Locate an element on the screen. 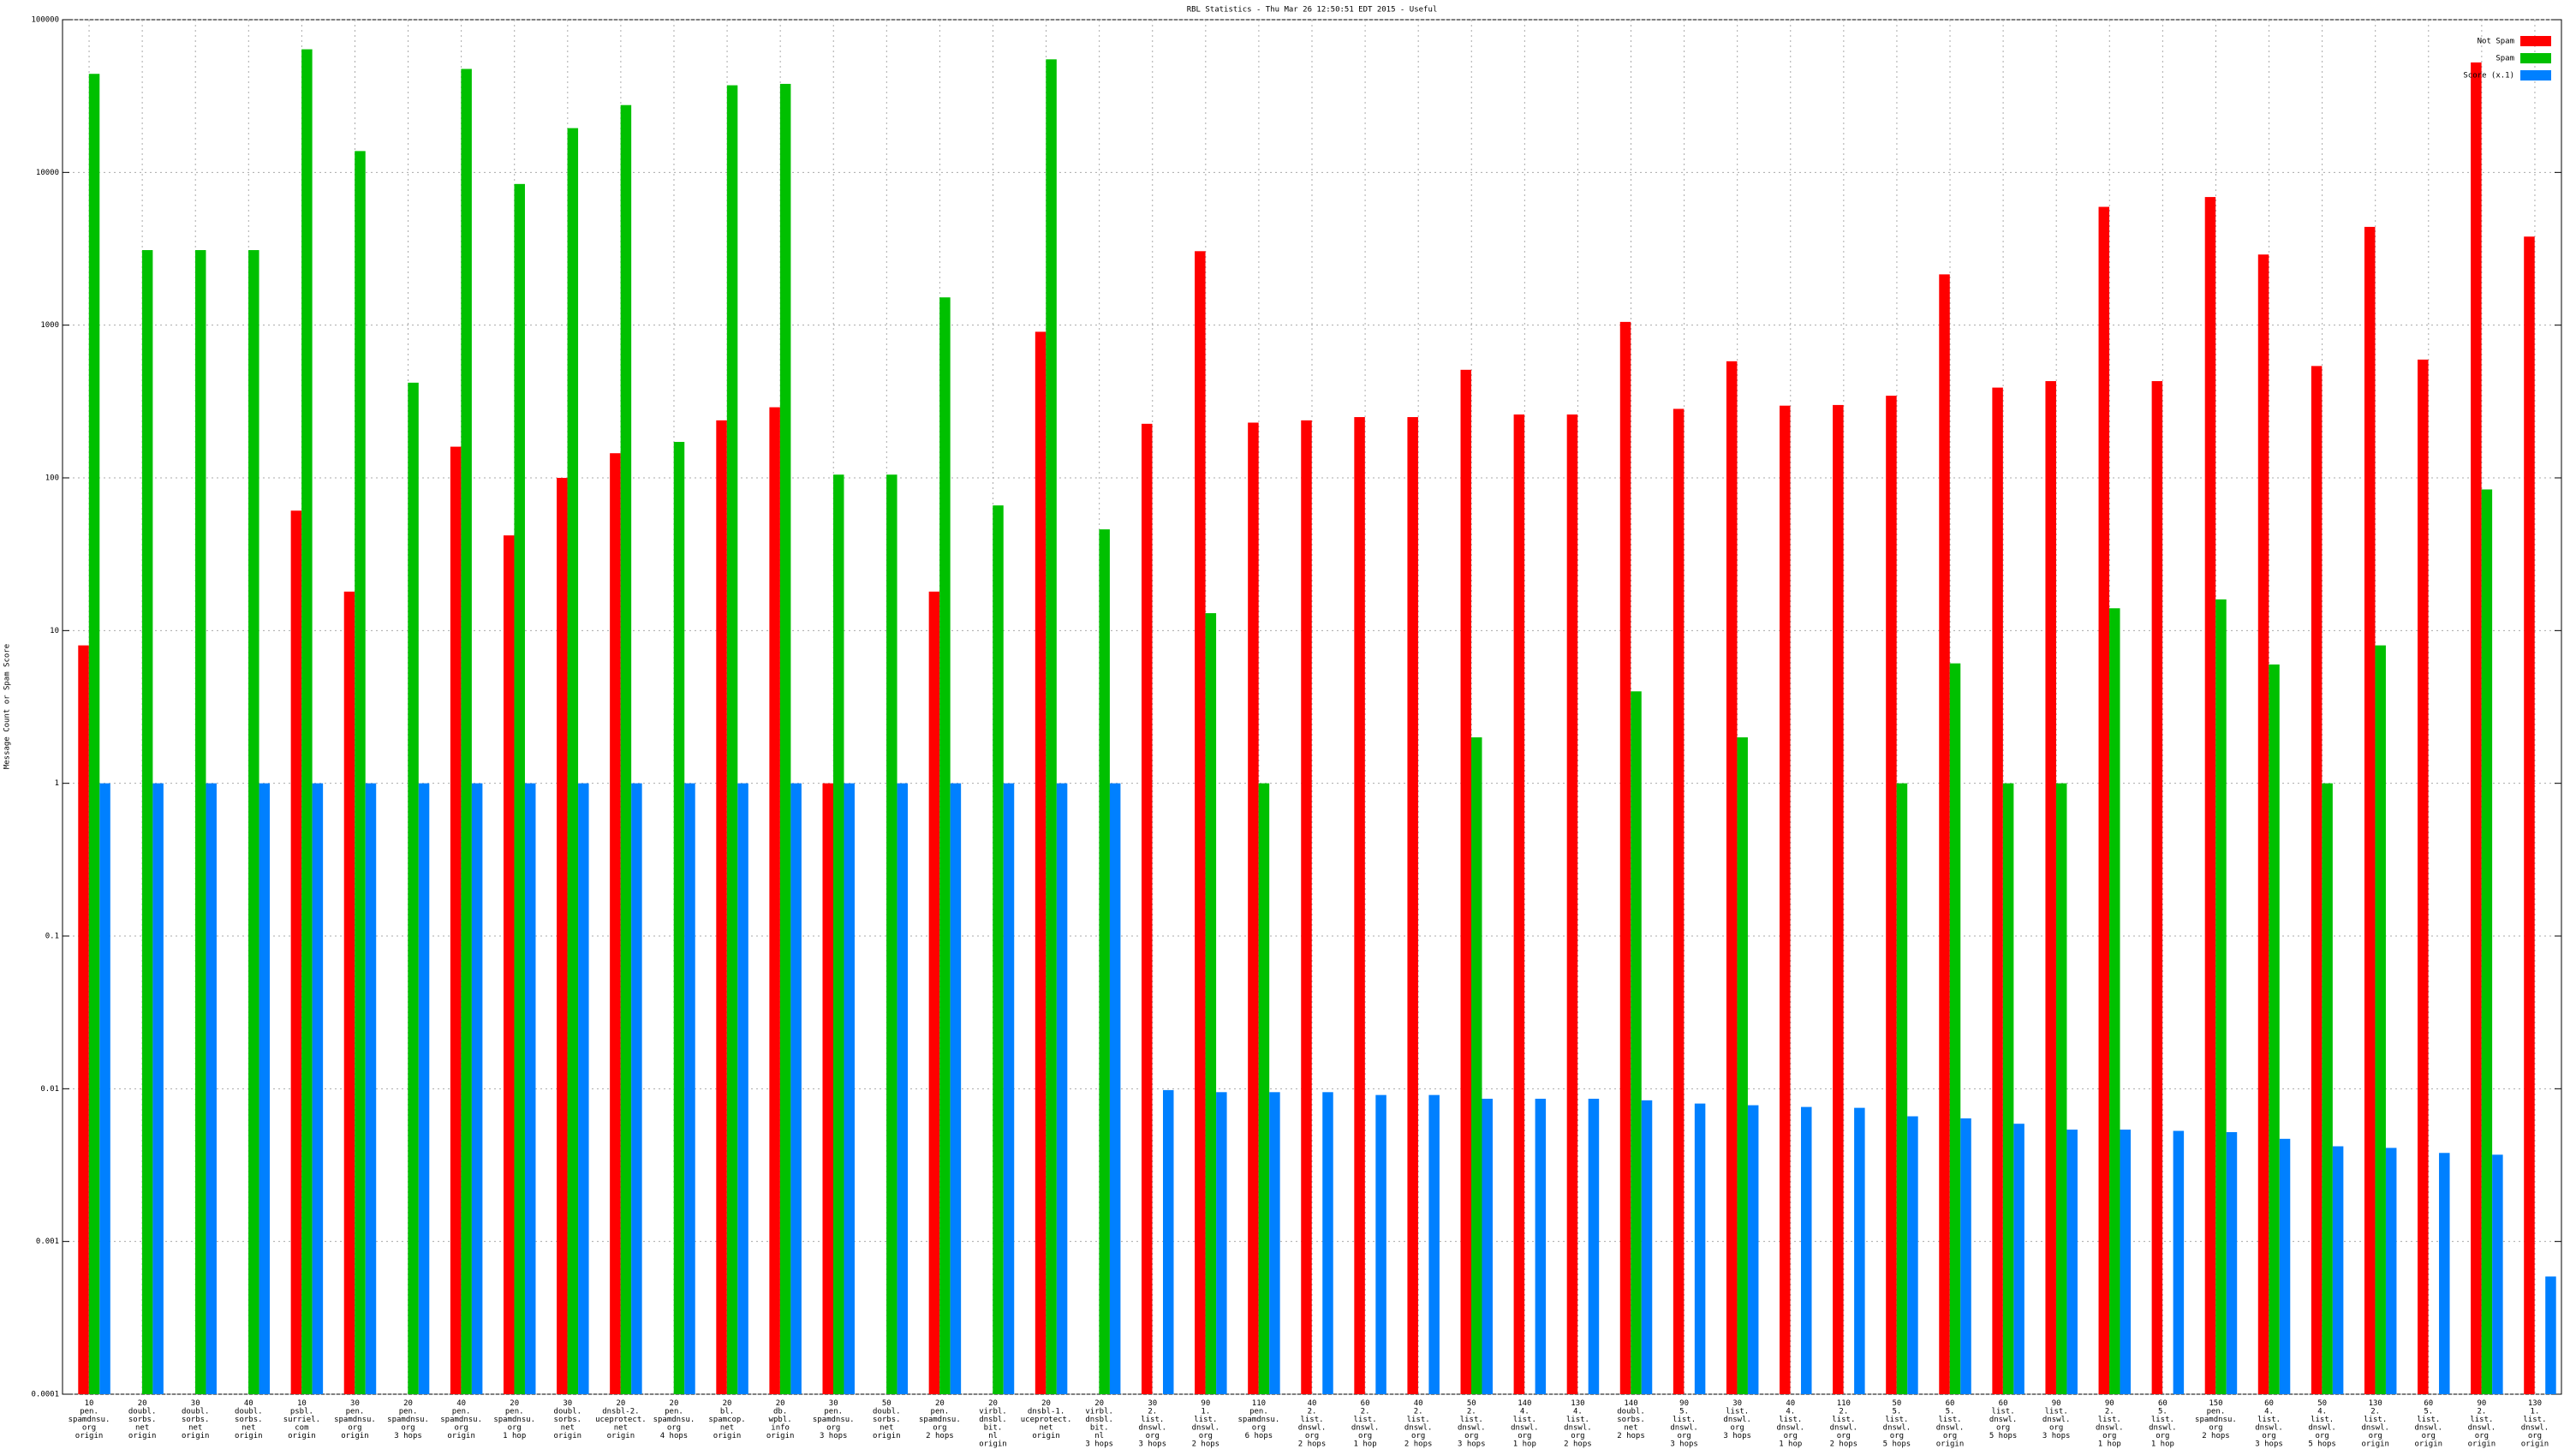  label-line: 2 hops is located at coordinates (1206, 1444).